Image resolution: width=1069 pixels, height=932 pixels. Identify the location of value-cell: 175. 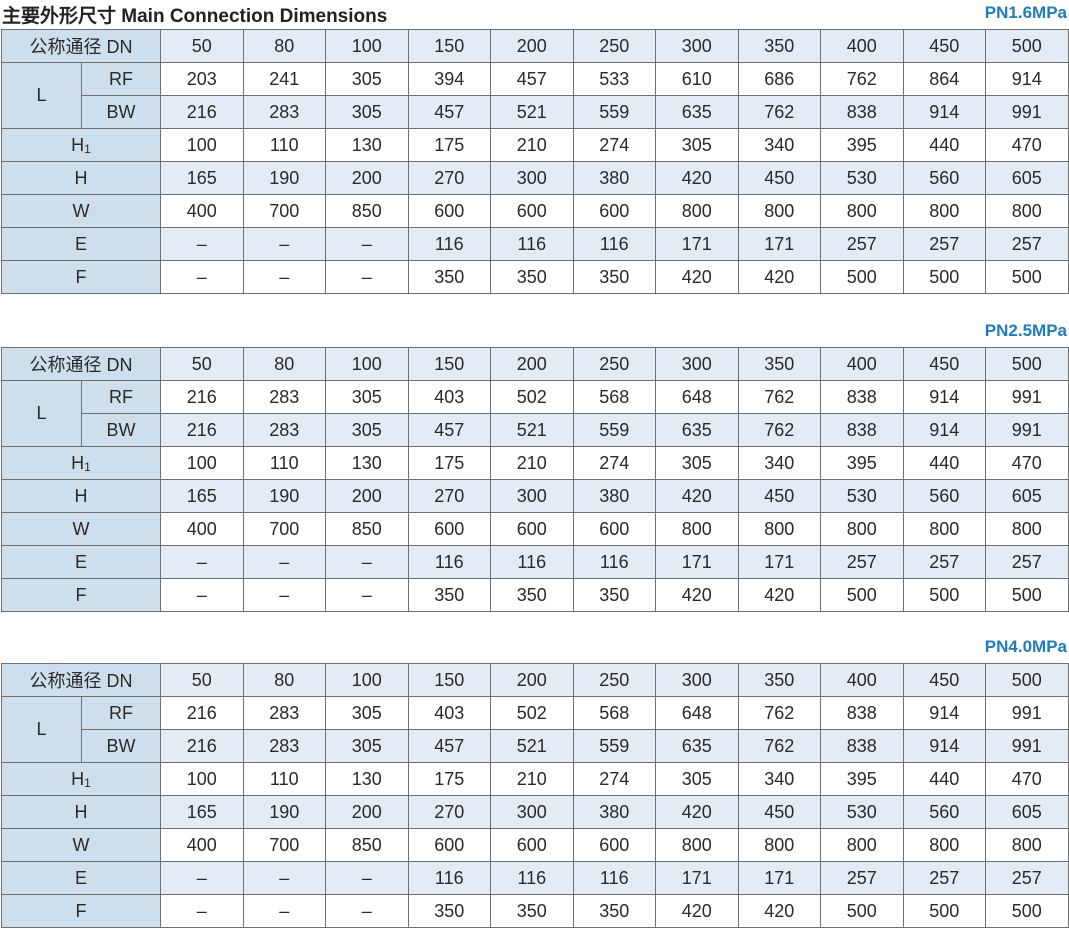
(449, 779).